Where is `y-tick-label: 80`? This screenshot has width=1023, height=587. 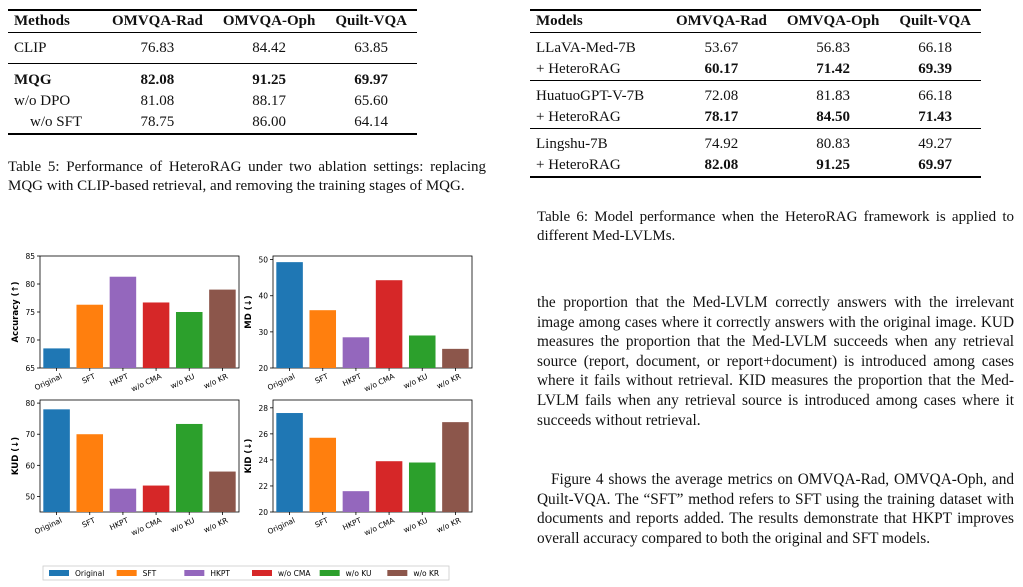 y-tick-label: 80 is located at coordinates (30, 403).